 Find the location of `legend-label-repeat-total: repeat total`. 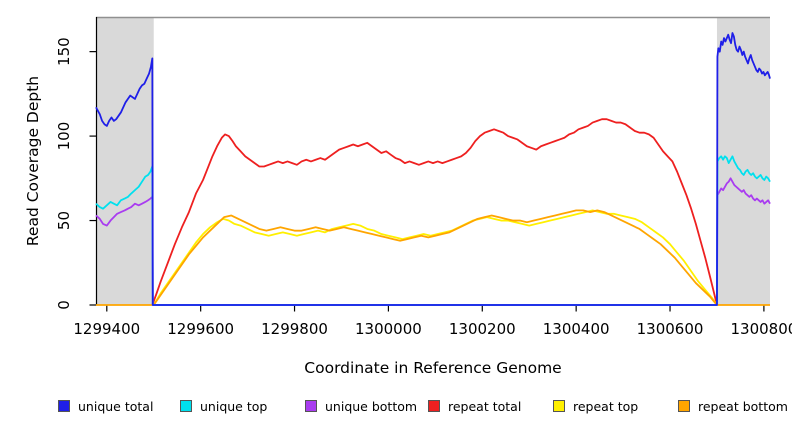

legend-label-repeat-total: repeat total is located at coordinates (485, 406).